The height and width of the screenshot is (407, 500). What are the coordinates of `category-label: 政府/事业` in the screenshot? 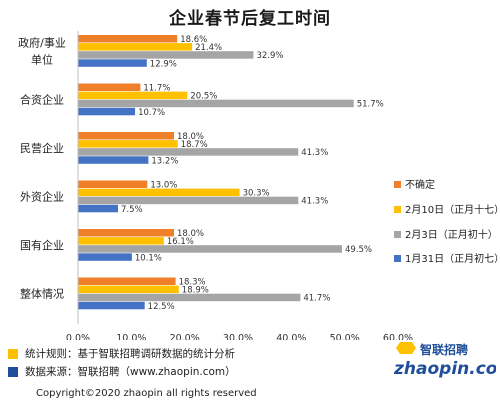 It's located at (42, 43).